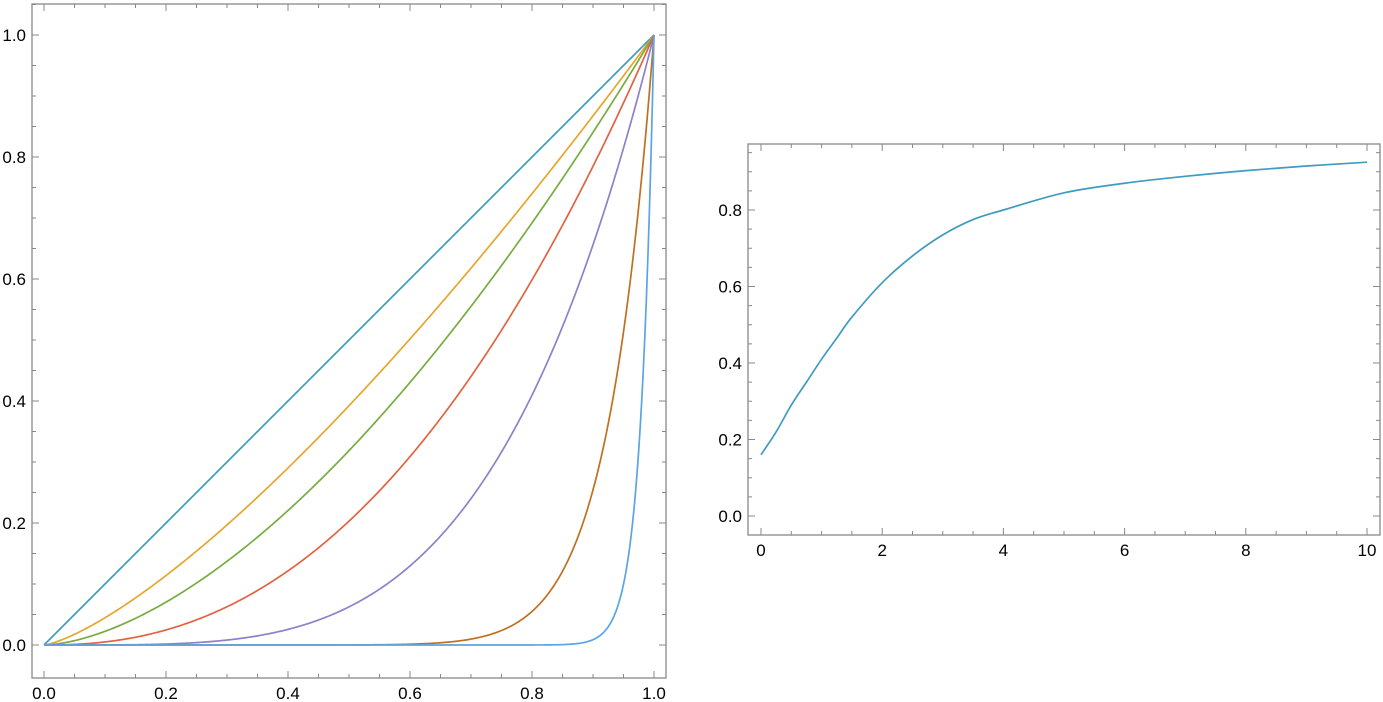  What do you see at coordinates (532, 693) in the screenshot?
I see `x-tick-label: 0.8` at bounding box center [532, 693].